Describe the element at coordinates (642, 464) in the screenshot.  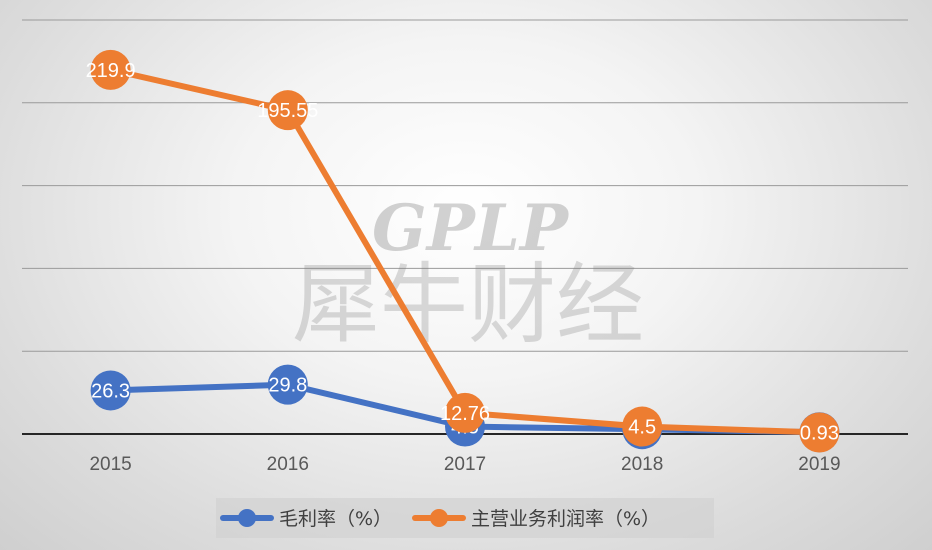
I see `x-tick-label: 2018` at that location.